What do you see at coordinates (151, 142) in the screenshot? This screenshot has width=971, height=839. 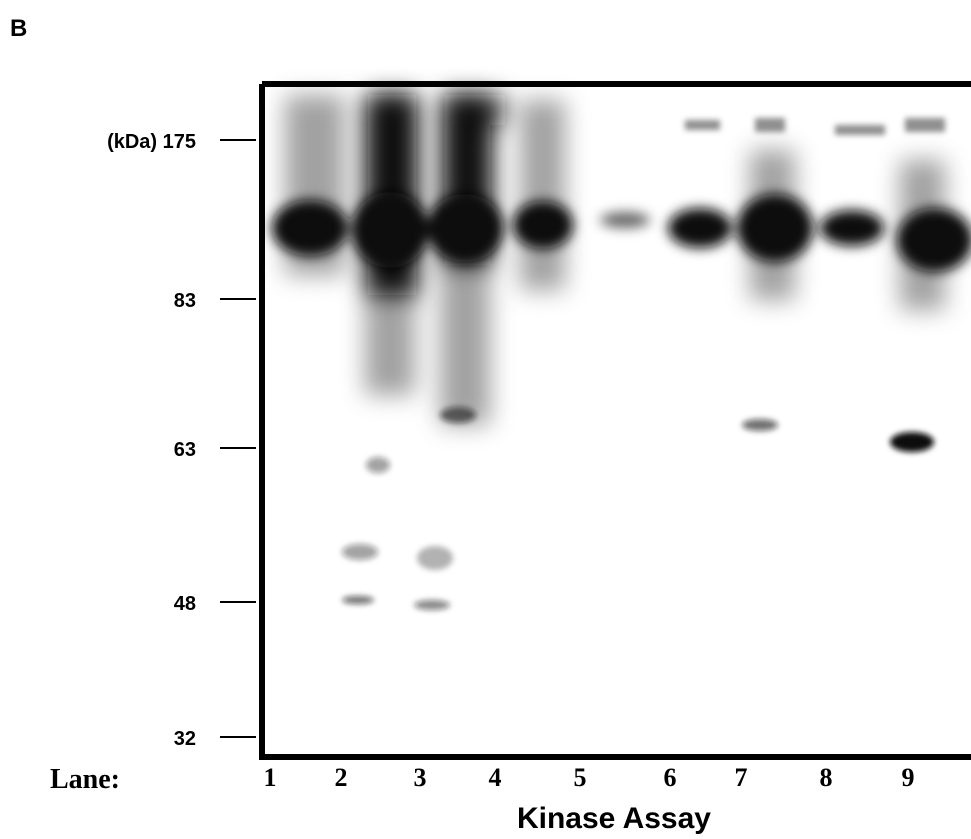 I see `marker-label: (kDa) 175` at bounding box center [151, 142].